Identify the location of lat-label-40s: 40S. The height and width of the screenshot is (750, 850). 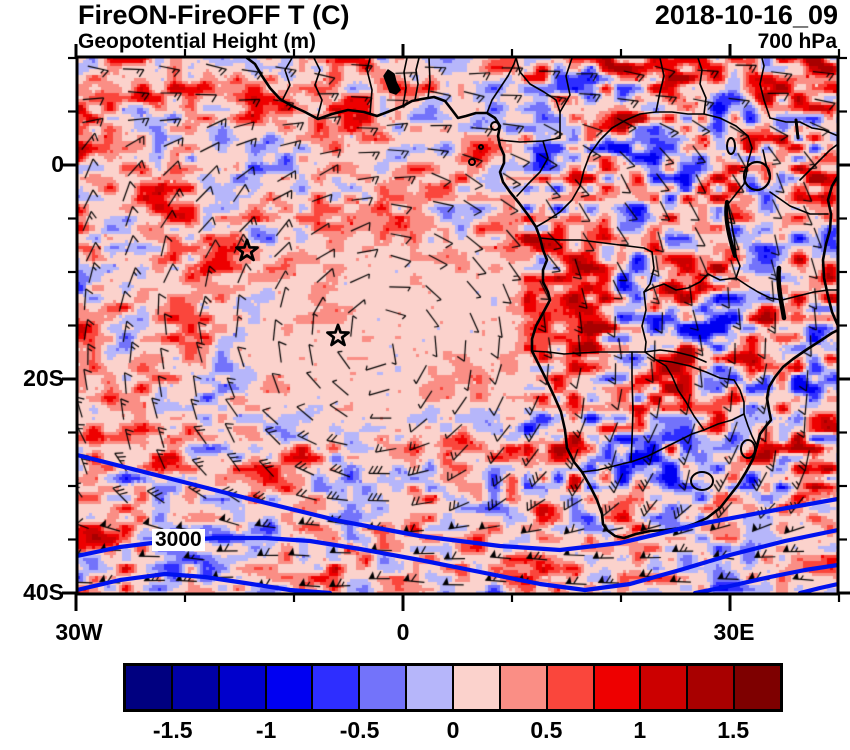
(43, 592).